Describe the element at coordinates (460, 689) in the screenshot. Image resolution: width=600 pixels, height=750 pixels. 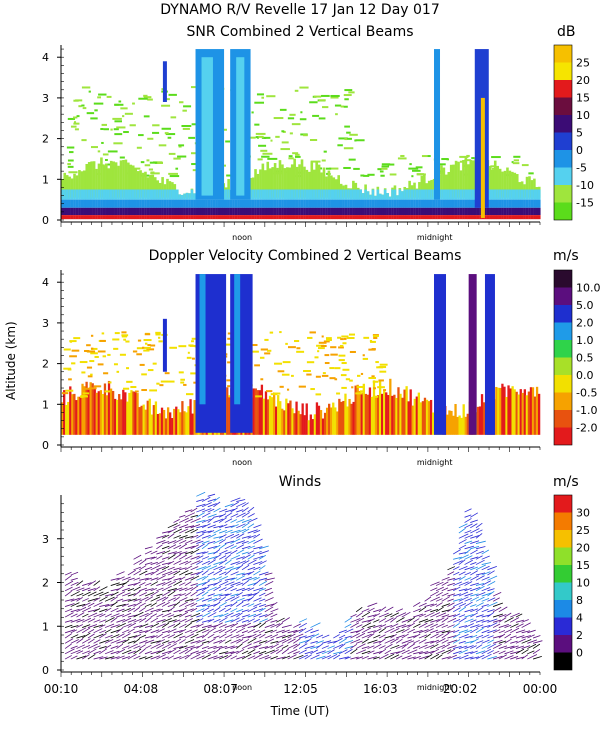
I see `time-tick-label: 20:02` at that location.